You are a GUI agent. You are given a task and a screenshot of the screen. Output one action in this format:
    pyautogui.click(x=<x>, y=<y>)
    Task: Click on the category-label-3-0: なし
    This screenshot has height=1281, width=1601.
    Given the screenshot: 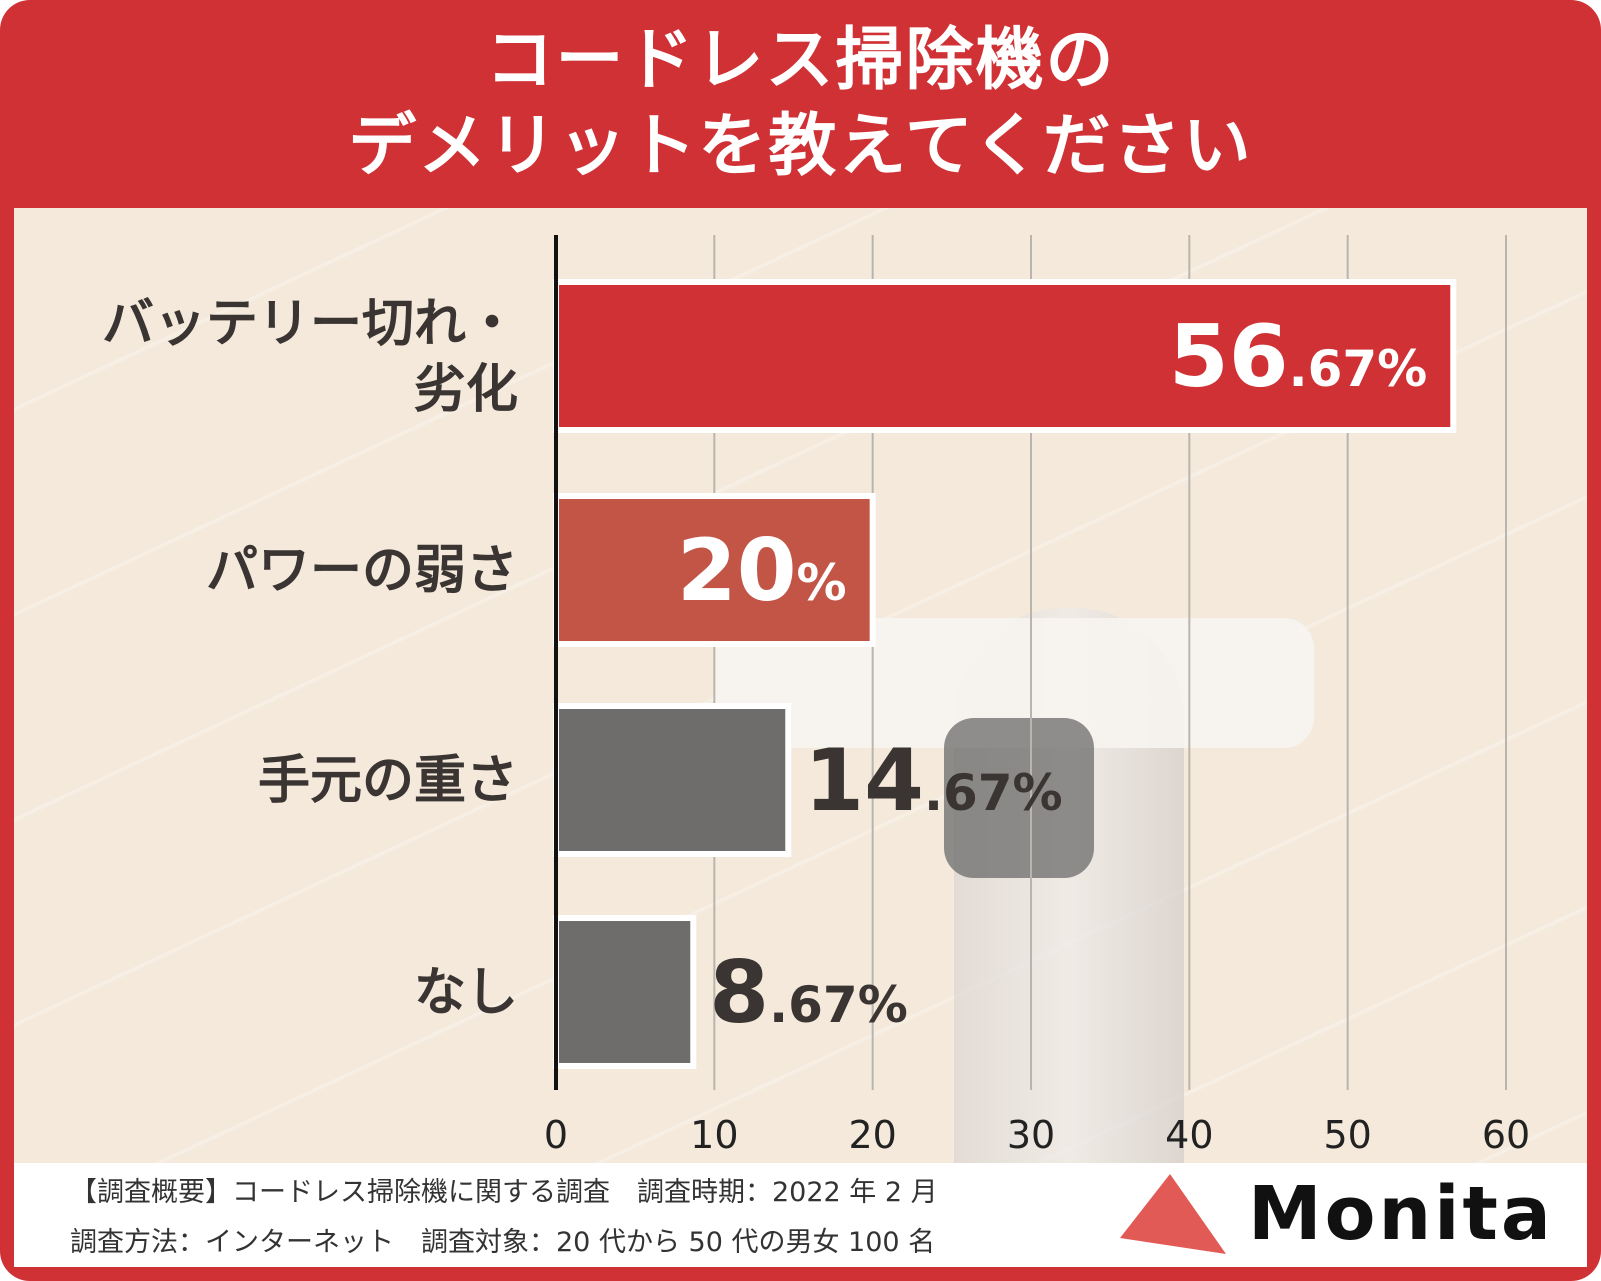 What is the action you would take?
    pyautogui.click(x=466, y=993)
    